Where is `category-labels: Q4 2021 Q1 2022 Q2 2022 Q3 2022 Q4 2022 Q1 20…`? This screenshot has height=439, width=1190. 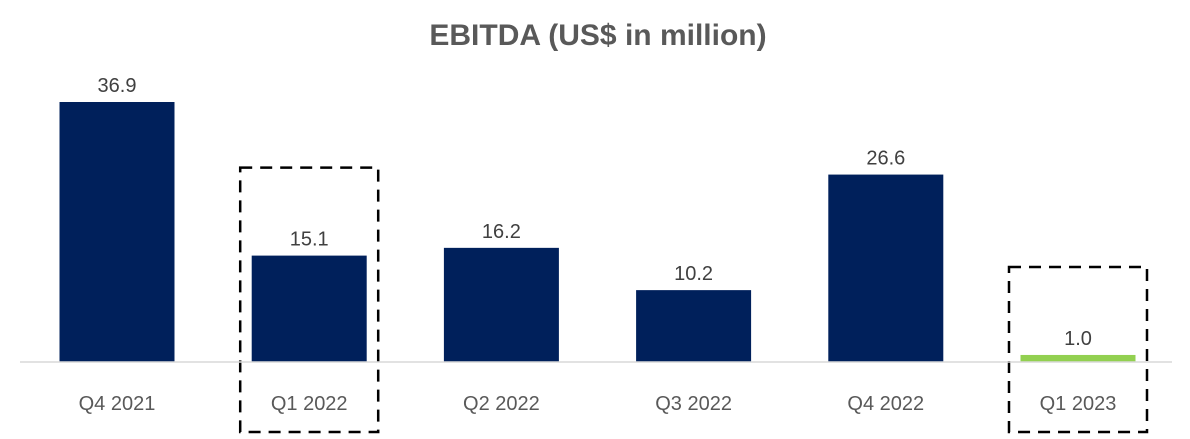 category-labels: Q4 2021 Q1 2022 Q2 2022 Q3 2022 Q4 2022 Q1 20… is located at coordinates (598, 404).